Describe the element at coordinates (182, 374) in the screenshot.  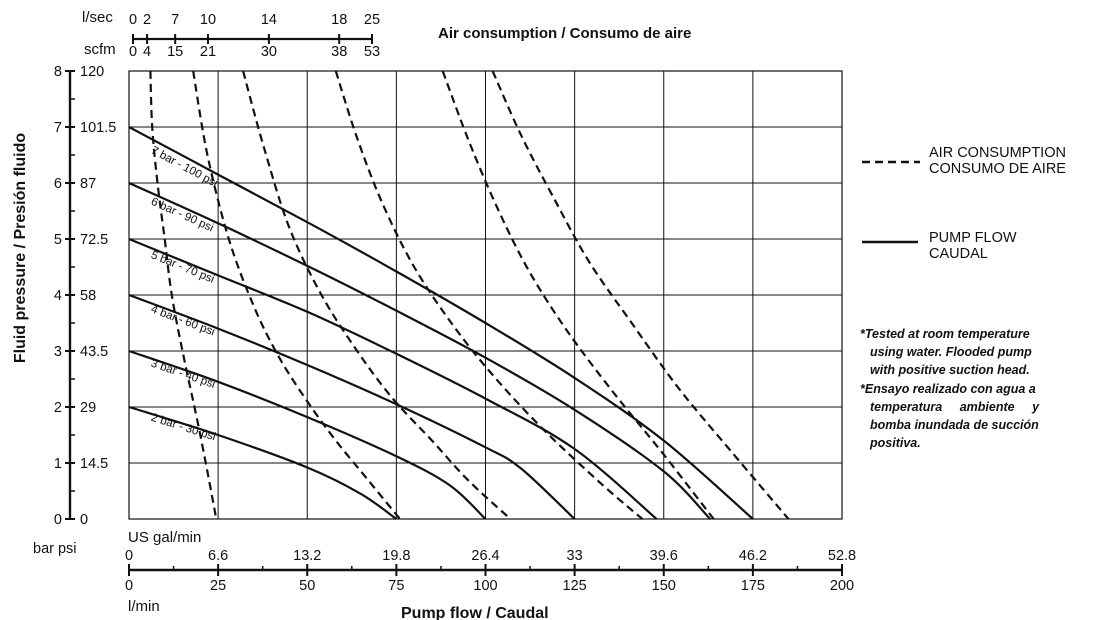
I see `pump-flow-label: 3 bar - 40 psi` at that location.